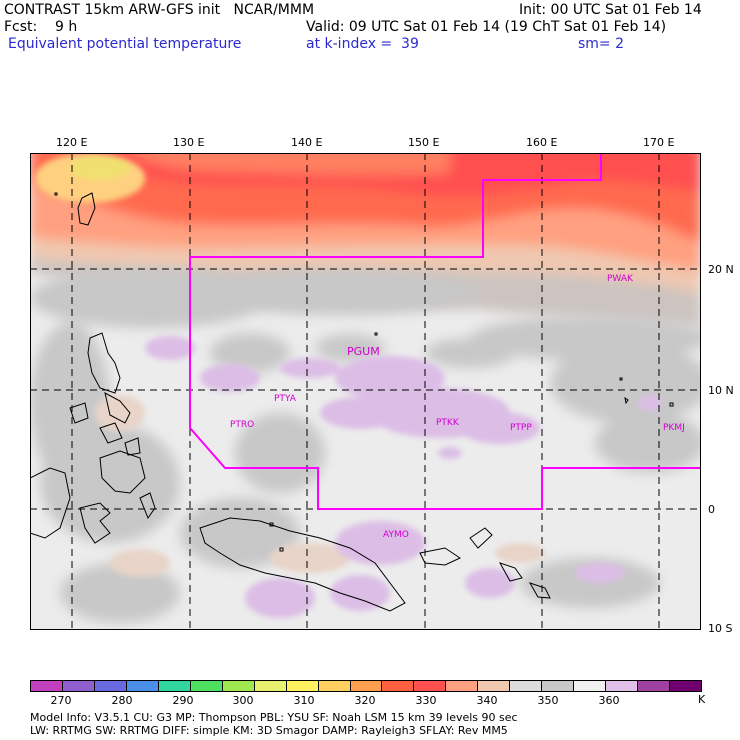  I want to click on station-pkmj: PKMJ, so click(674, 428).